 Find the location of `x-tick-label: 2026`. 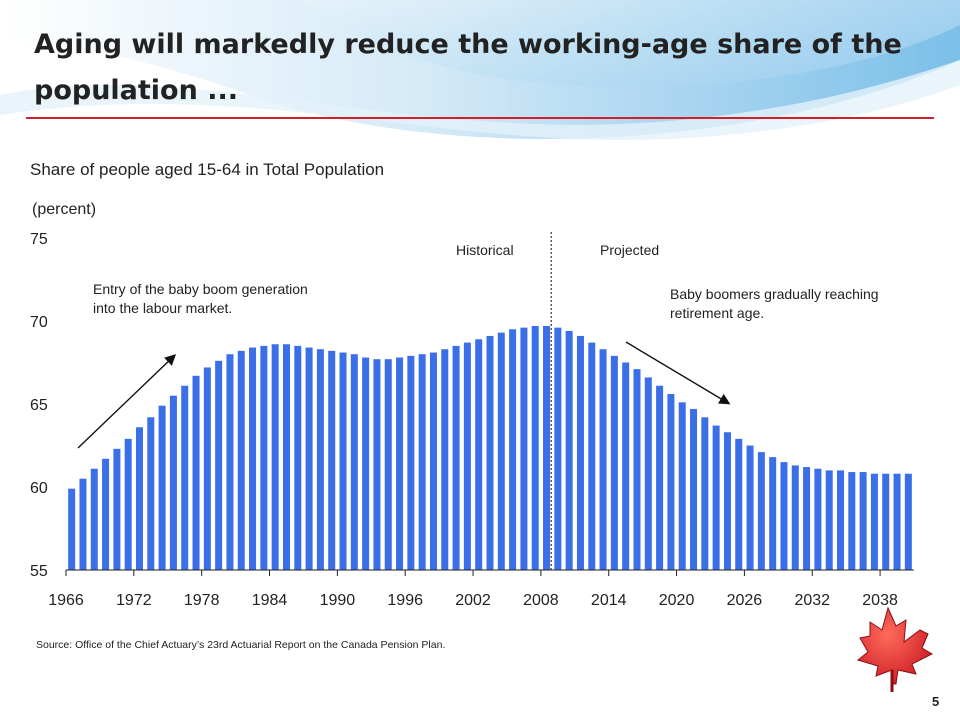

x-tick-label: 2026 is located at coordinates (745, 600).